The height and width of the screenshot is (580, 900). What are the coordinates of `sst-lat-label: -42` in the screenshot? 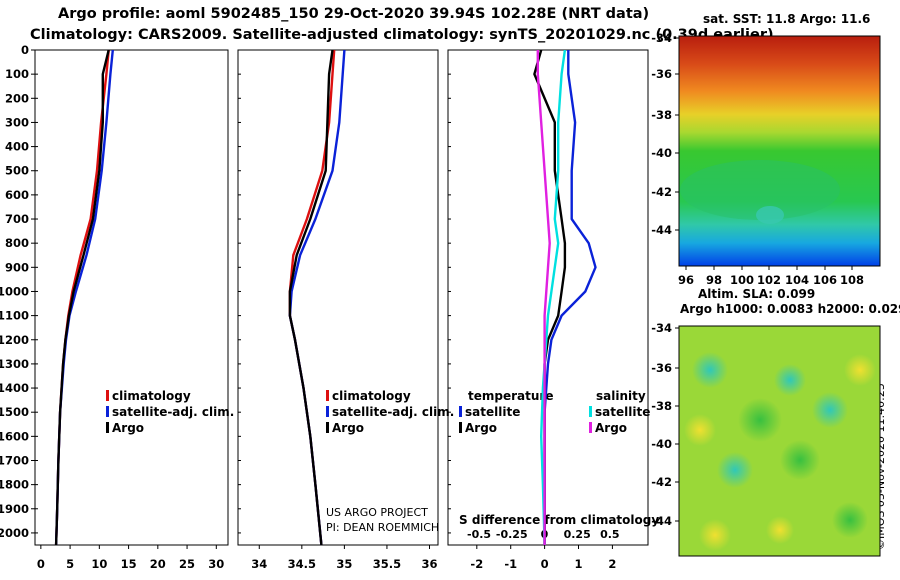 It's located at (661, 192).